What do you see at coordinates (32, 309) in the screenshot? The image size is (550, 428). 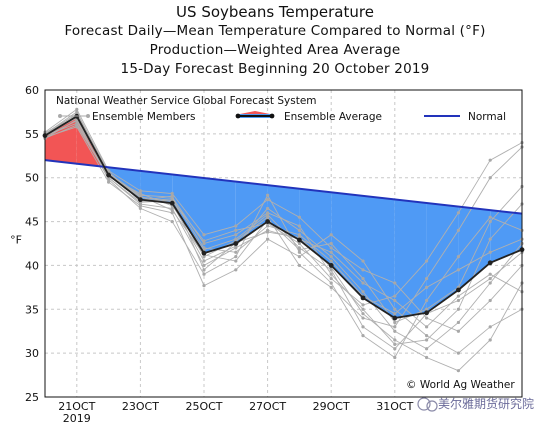 I see `y-tick-label-35: 35` at bounding box center [32, 309].